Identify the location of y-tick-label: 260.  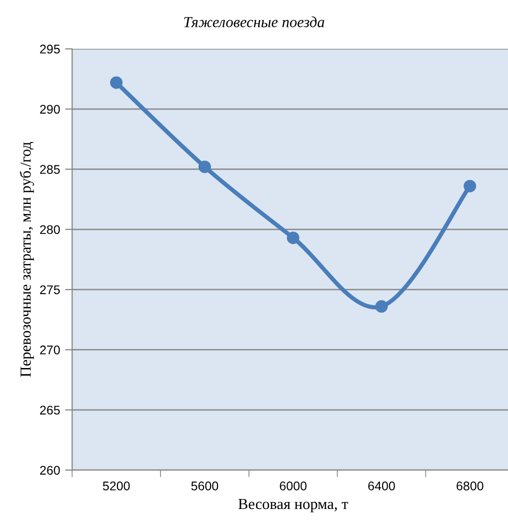
(50, 470).